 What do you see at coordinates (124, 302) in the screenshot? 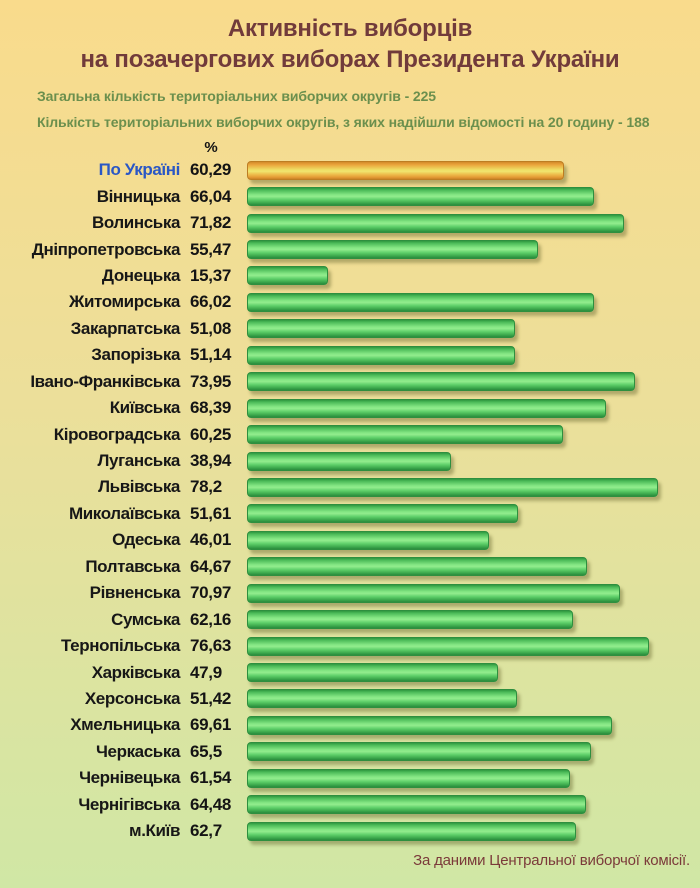
I see `region-label: Житомирська` at bounding box center [124, 302].